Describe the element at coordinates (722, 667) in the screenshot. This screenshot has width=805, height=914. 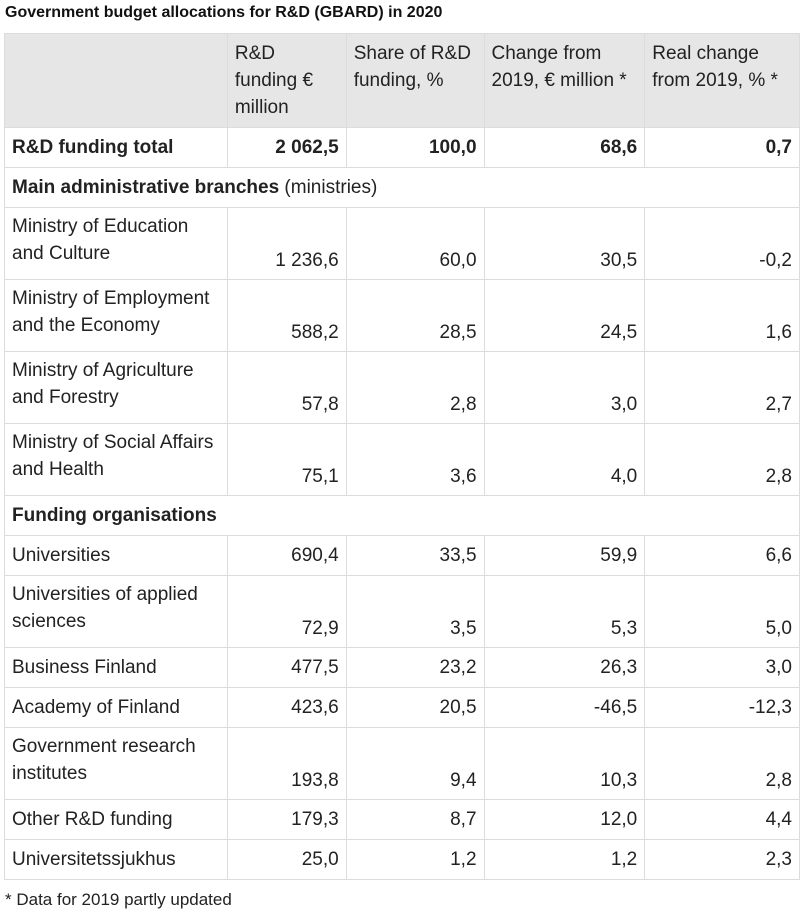
I see `cell-real-change: 3,0` at that location.